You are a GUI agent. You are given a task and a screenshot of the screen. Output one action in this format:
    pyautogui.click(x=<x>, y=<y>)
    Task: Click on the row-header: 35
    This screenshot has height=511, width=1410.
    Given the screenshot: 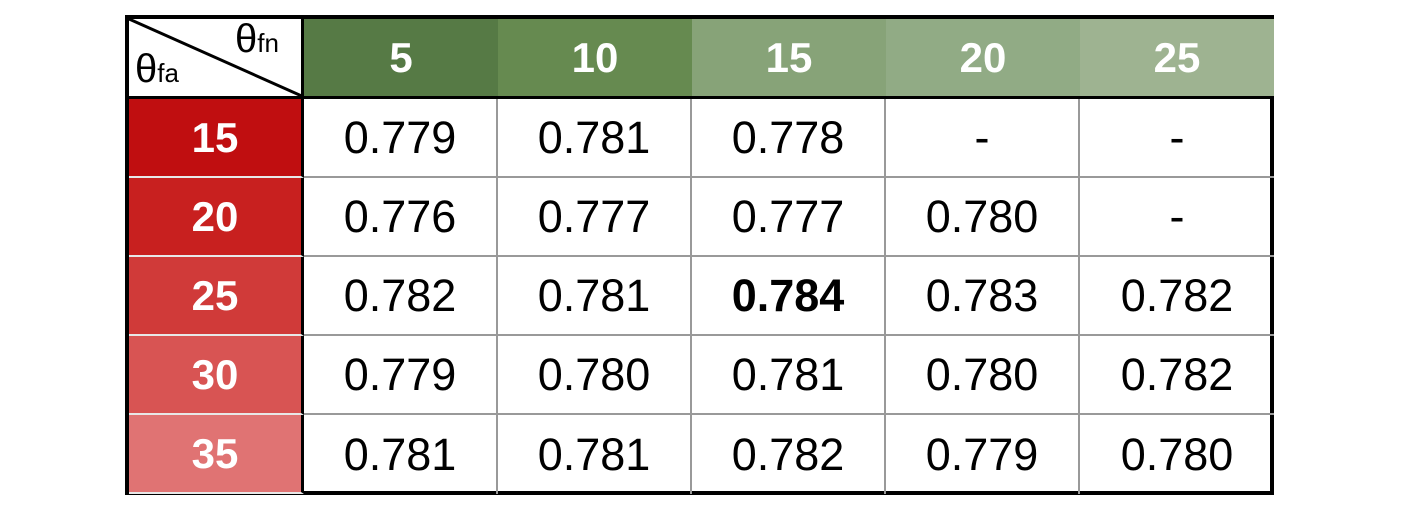 What is the action you would take?
    pyautogui.click(x=216, y=454)
    